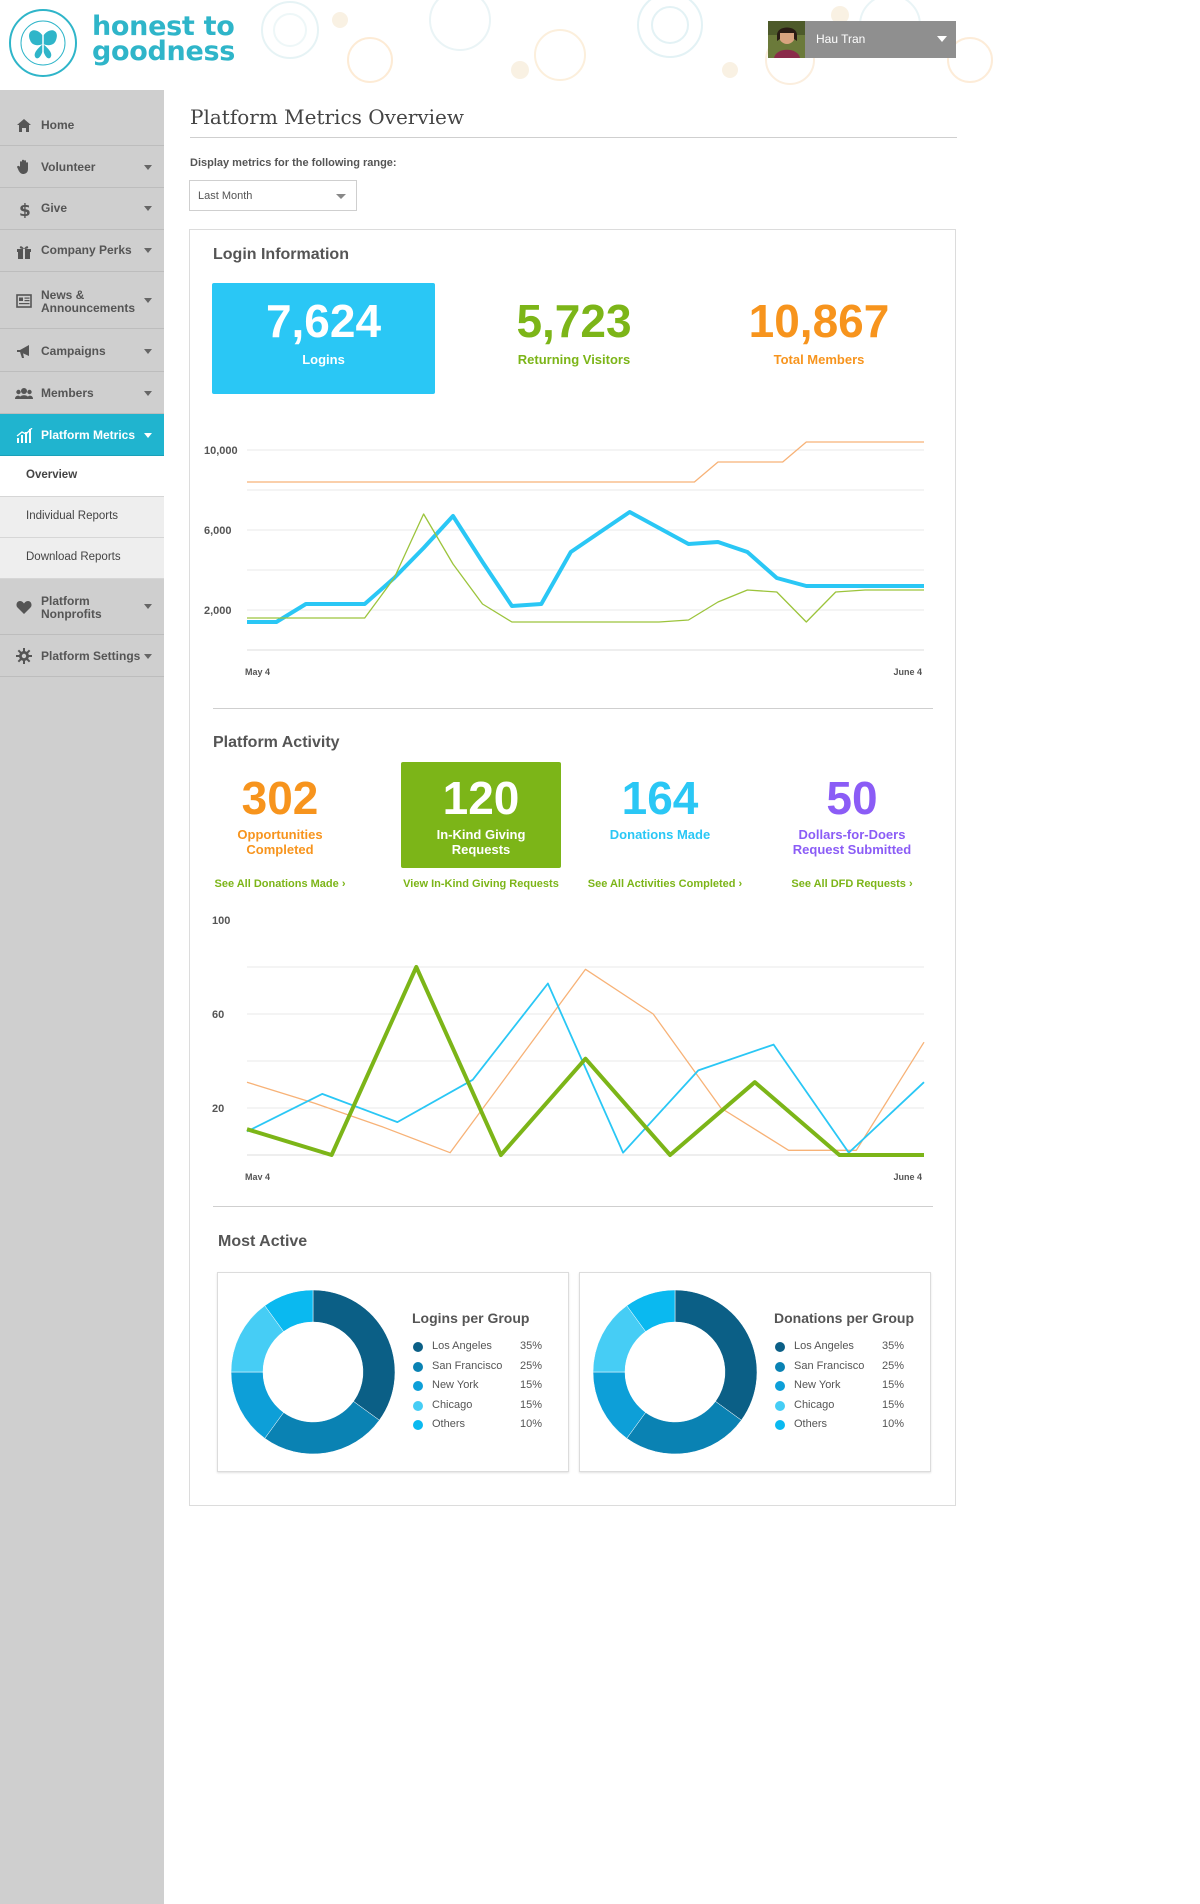  What do you see at coordinates (573, 1206) in the screenshot?
I see `section-divider` at bounding box center [573, 1206].